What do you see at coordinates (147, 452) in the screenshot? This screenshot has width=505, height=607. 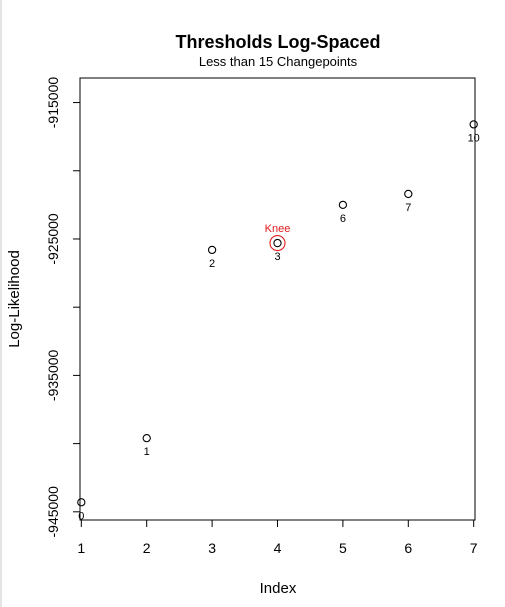 I see `data-point-label: 1` at bounding box center [147, 452].